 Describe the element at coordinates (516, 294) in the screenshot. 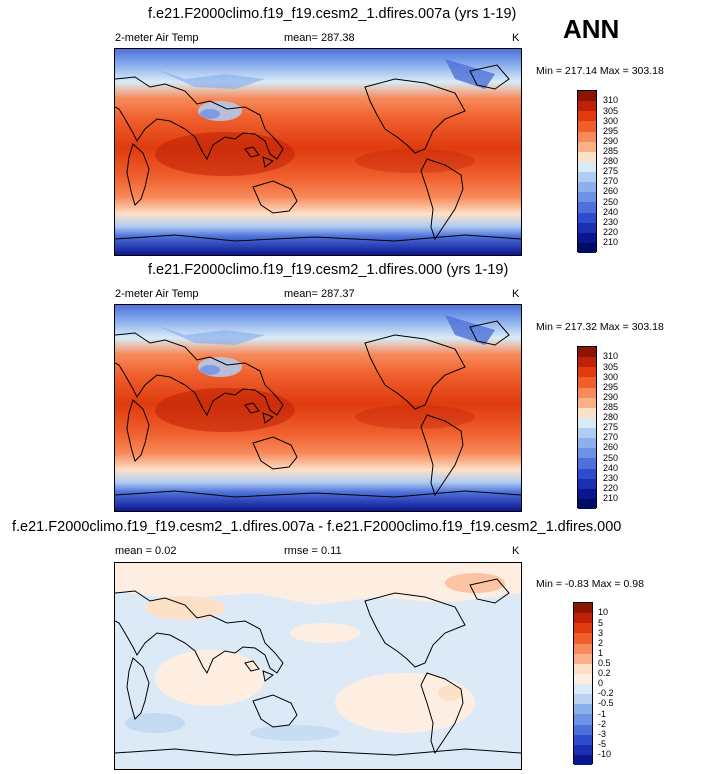

I see `panel-2-units-label: K` at that location.